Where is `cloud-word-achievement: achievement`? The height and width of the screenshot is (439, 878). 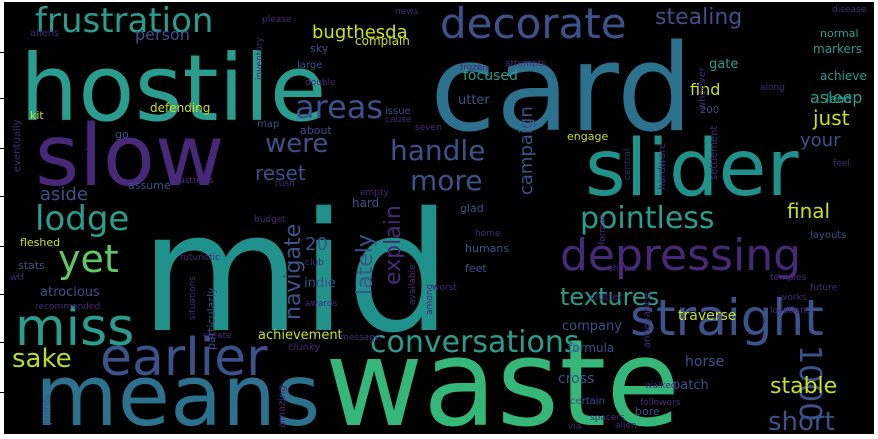 cloud-word-achievement: achievement is located at coordinates (300, 335).